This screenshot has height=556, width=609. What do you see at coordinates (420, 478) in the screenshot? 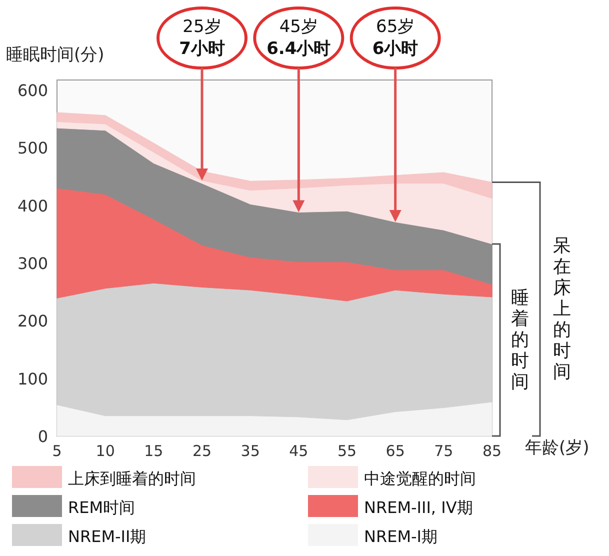
I see `legend-label: 中途觉醒的时间` at bounding box center [420, 478].